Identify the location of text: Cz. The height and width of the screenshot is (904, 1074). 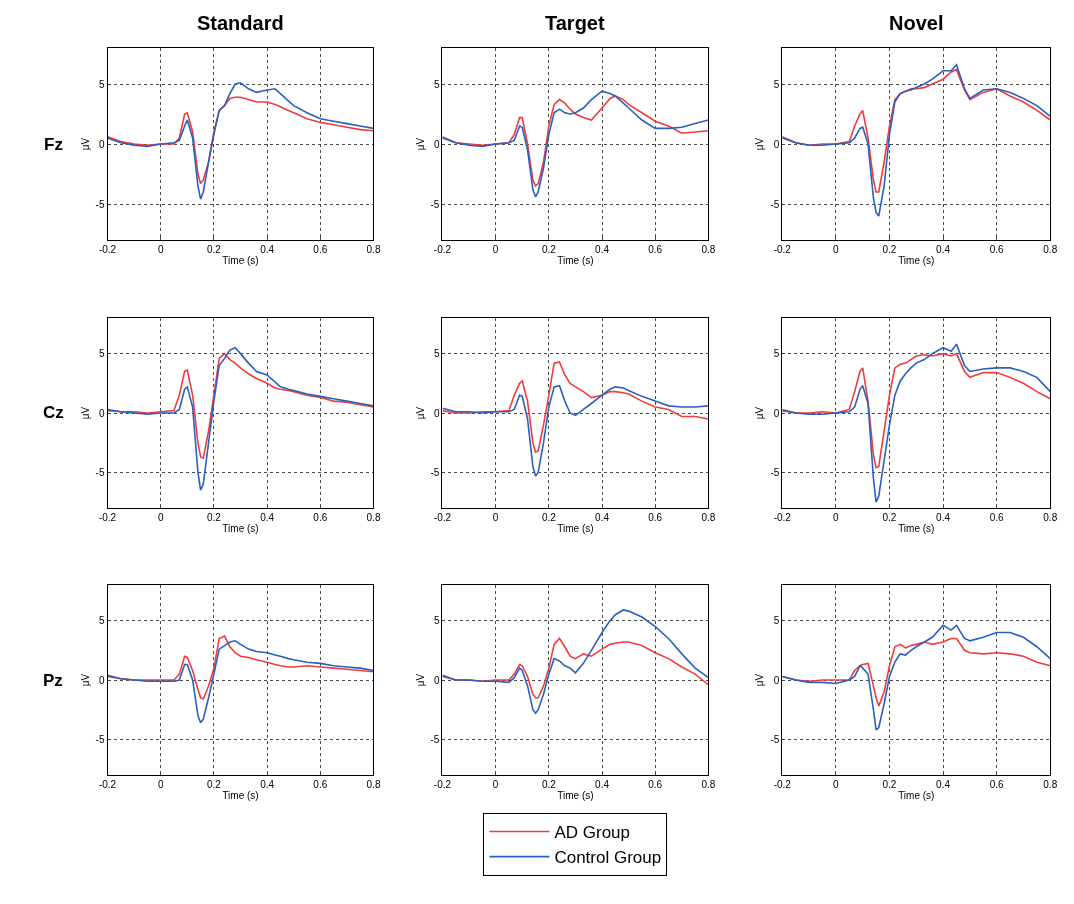
(53, 412).